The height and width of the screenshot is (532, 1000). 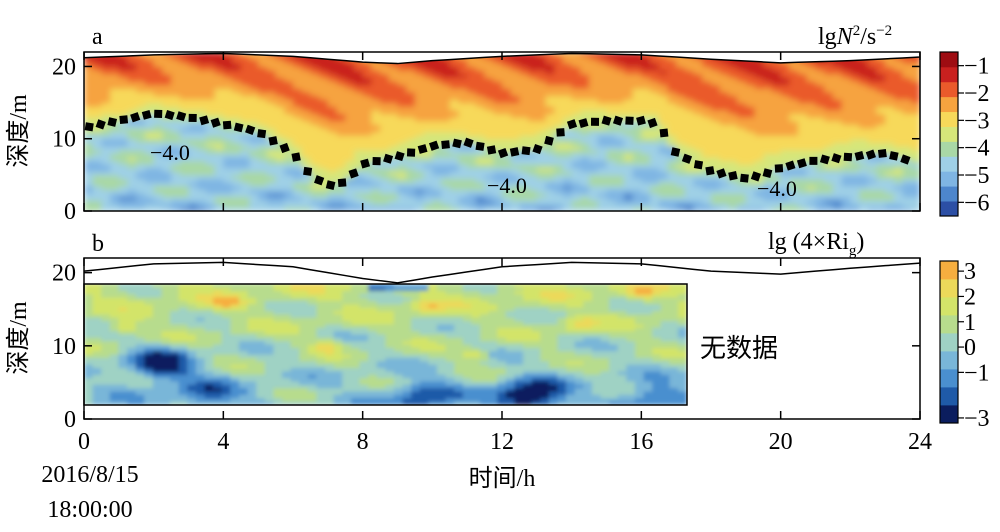 What do you see at coordinates (70, 420) in the screenshot?
I see `y-tick-label: 0` at bounding box center [70, 420].